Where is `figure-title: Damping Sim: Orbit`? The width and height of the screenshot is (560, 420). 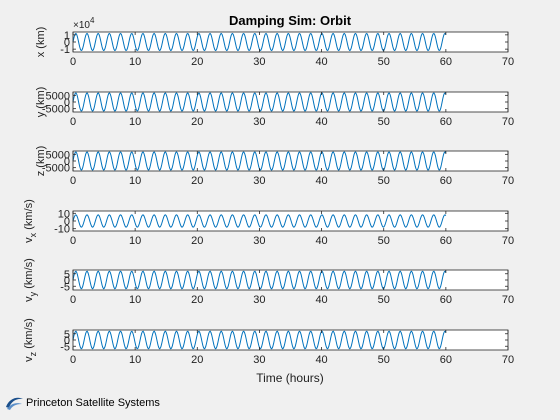 figure-title: Damping Sim: Orbit is located at coordinates (290, 20).